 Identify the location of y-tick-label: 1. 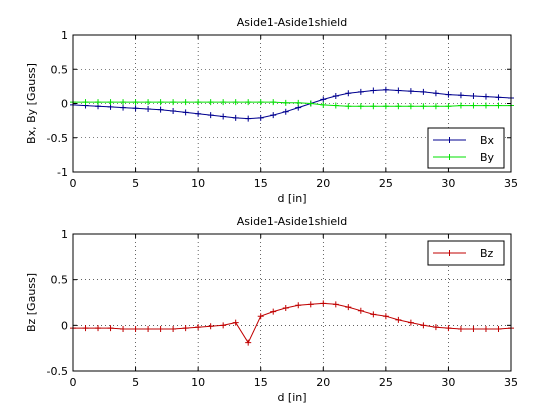
(64, 234).